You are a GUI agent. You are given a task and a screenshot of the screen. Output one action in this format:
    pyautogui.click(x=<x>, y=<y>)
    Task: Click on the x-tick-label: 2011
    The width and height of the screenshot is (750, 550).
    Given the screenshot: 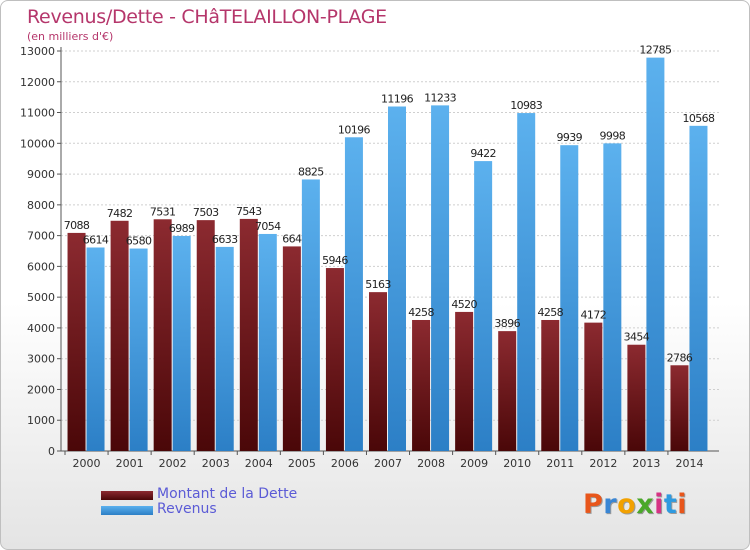 What is the action you would take?
    pyautogui.click(x=560, y=463)
    